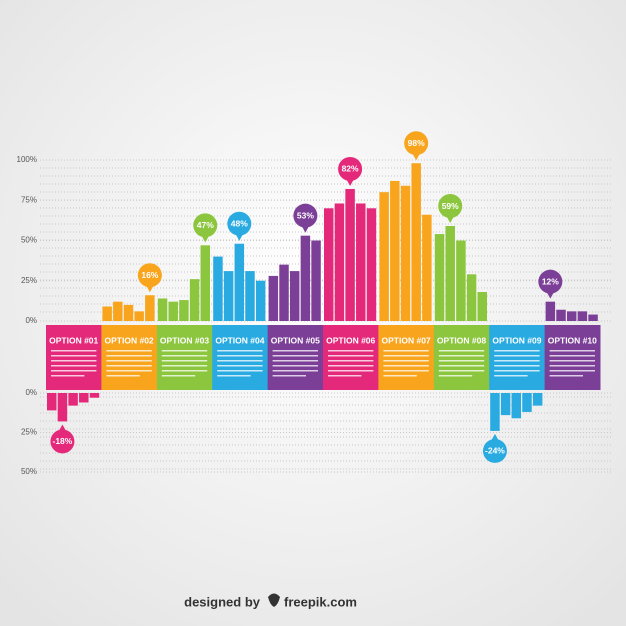 This screenshot has height=626, width=626. What do you see at coordinates (222, 601) in the screenshot?
I see `footer-prefix: designed by` at bounding box center [222, 601].